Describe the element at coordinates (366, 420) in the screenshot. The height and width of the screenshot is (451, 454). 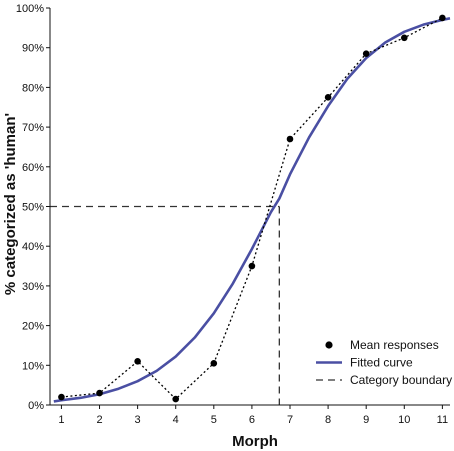
I see `x-tick-label: 9` at that location.